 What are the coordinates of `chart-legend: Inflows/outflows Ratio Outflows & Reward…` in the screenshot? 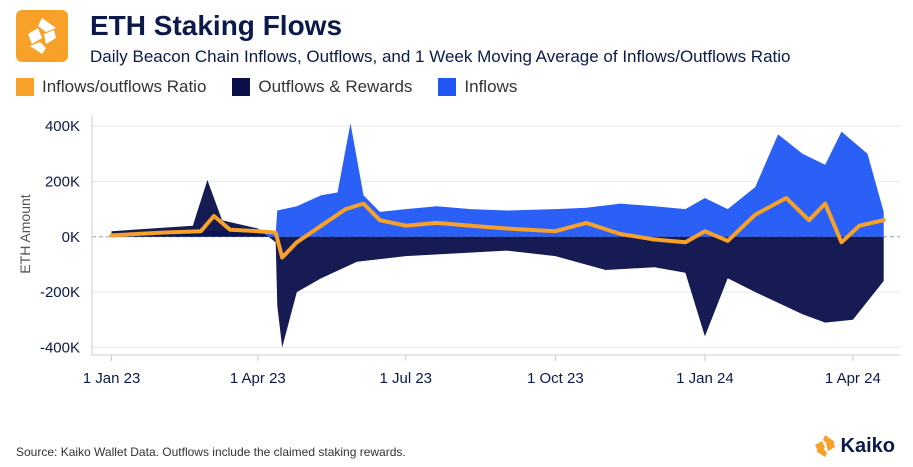 It's located at (279, 87).